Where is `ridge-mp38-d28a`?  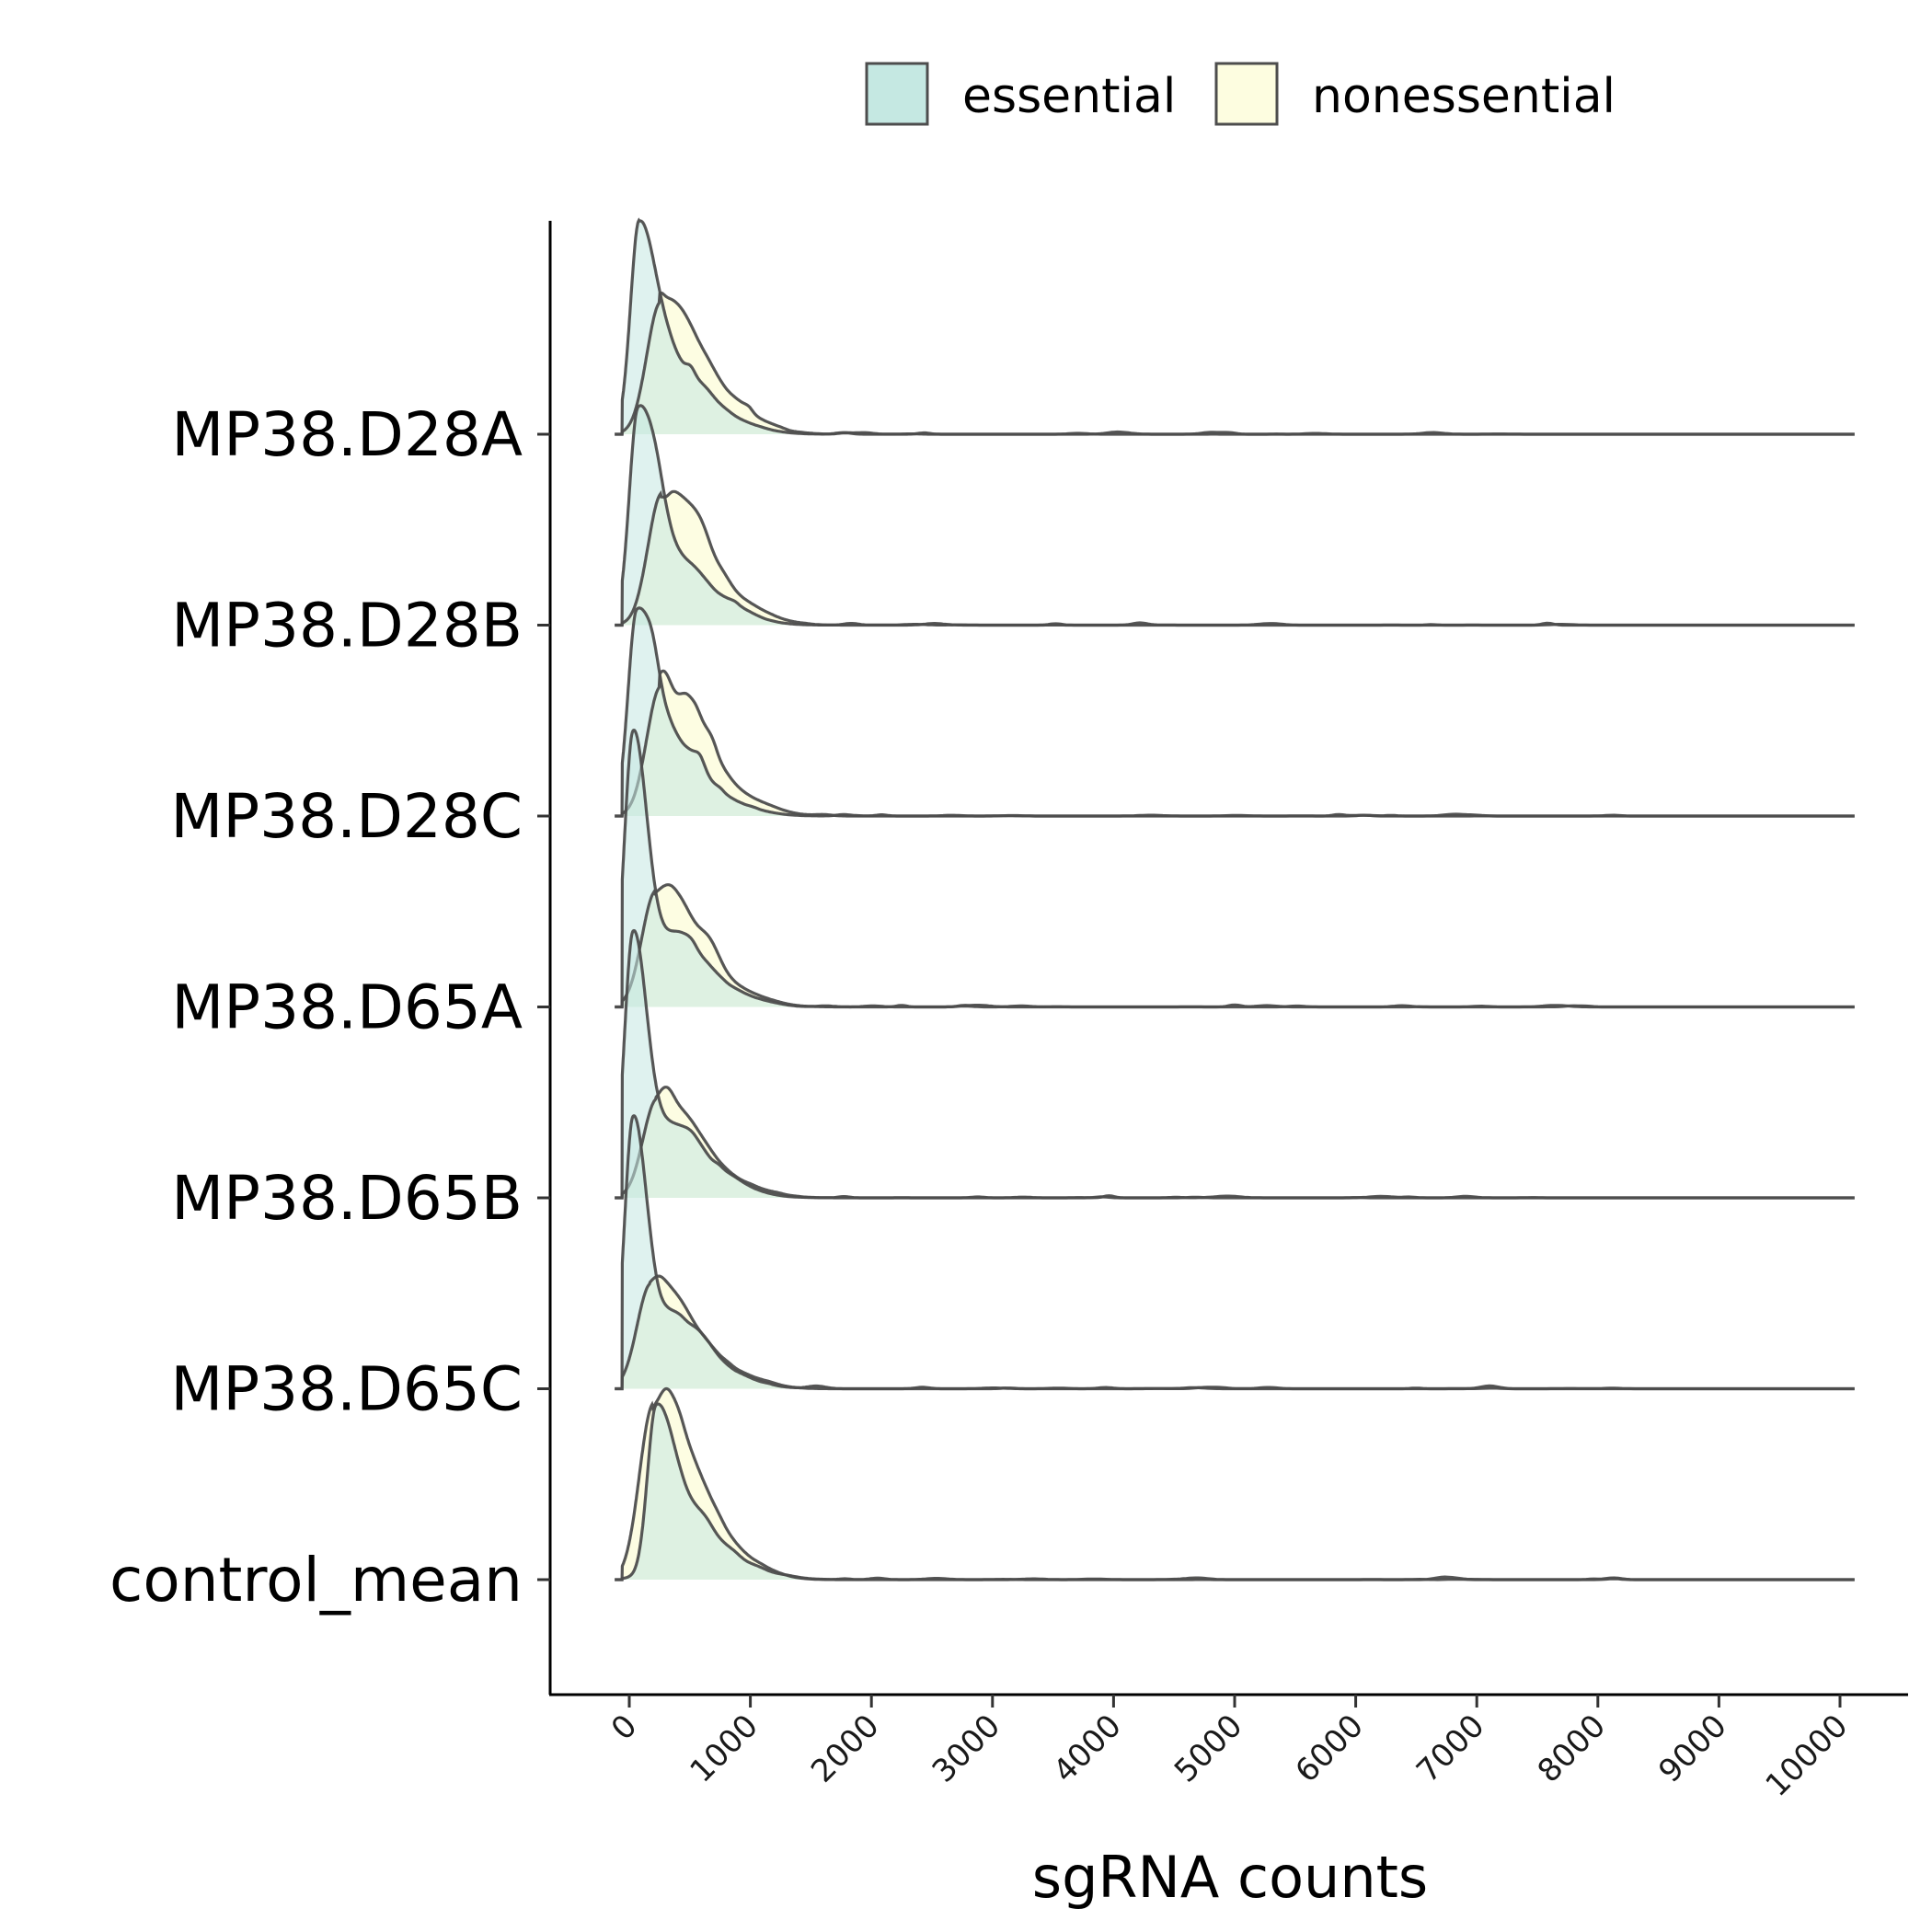 ridge-mp38-d28a is located at coordinates (1235, 326).